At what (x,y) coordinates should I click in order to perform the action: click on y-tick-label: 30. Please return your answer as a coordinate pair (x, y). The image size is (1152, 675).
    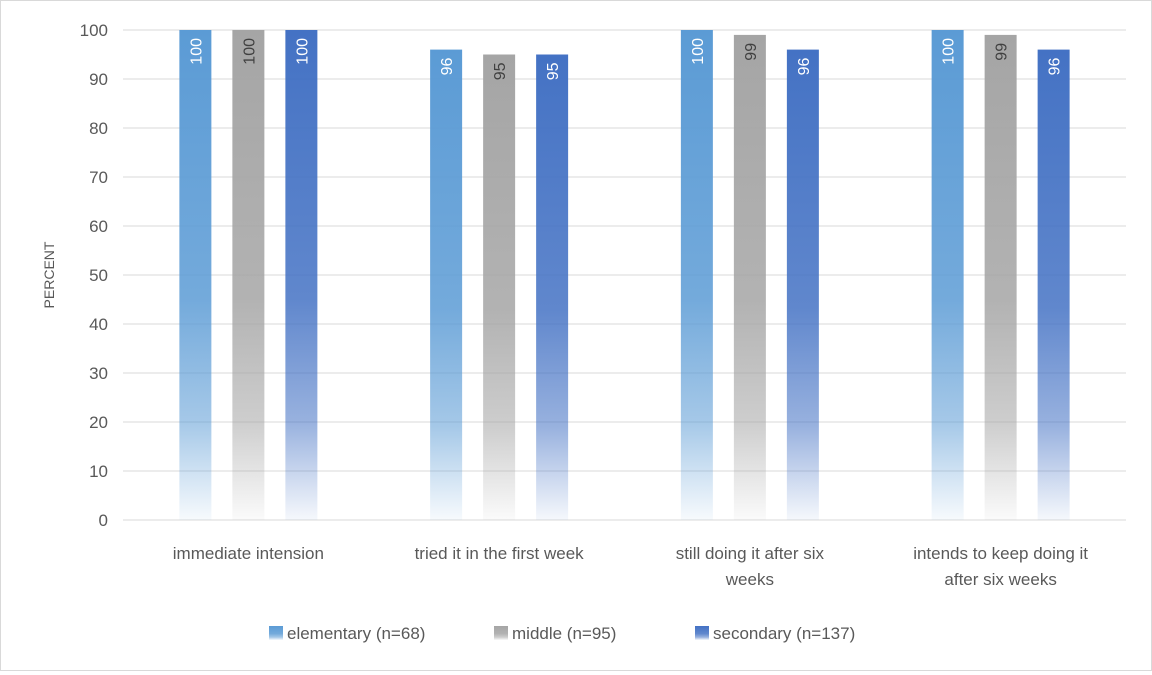
    Looking at the image, I should click on (98, 373).